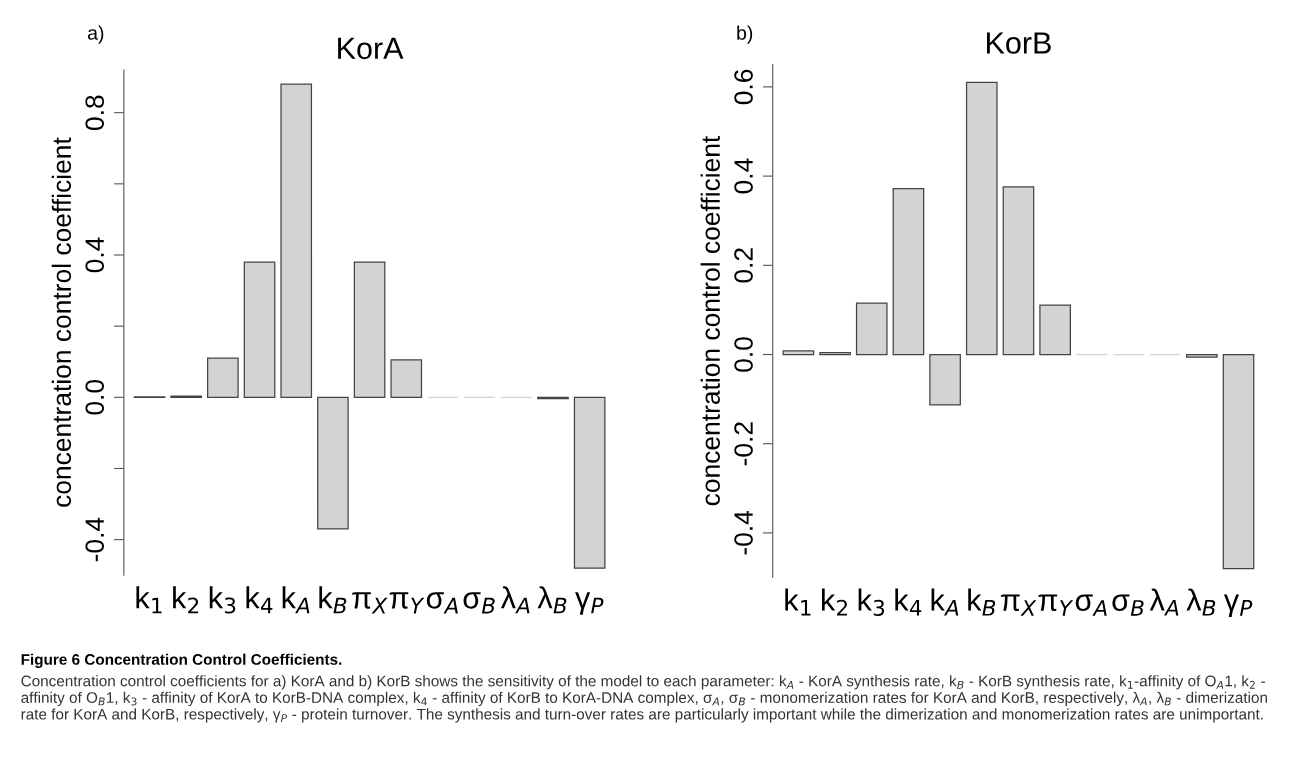 This screenshot has height=769, width=1290. Describe the element at coordinates (743, 265) in the screenshot. I see `y-tick-label: 0.2` at that location.